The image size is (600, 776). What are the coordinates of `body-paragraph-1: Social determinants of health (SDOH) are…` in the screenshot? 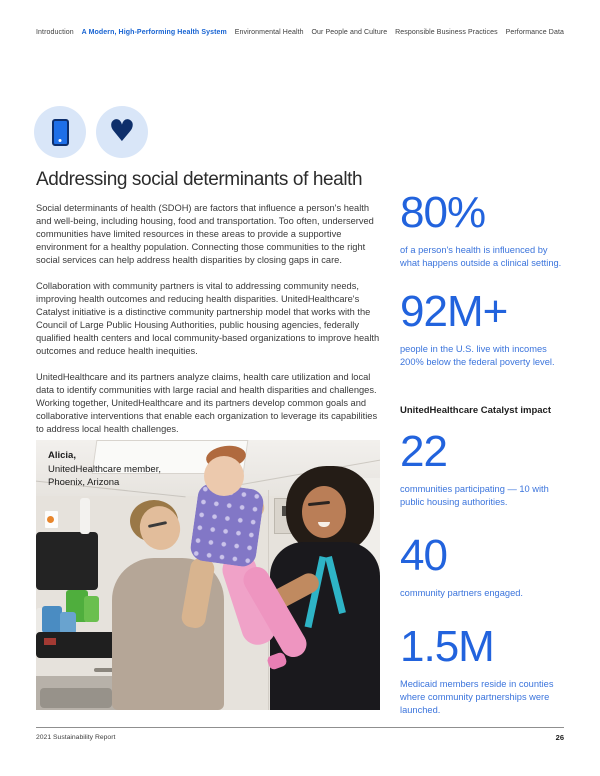 It's located at (205, 234).